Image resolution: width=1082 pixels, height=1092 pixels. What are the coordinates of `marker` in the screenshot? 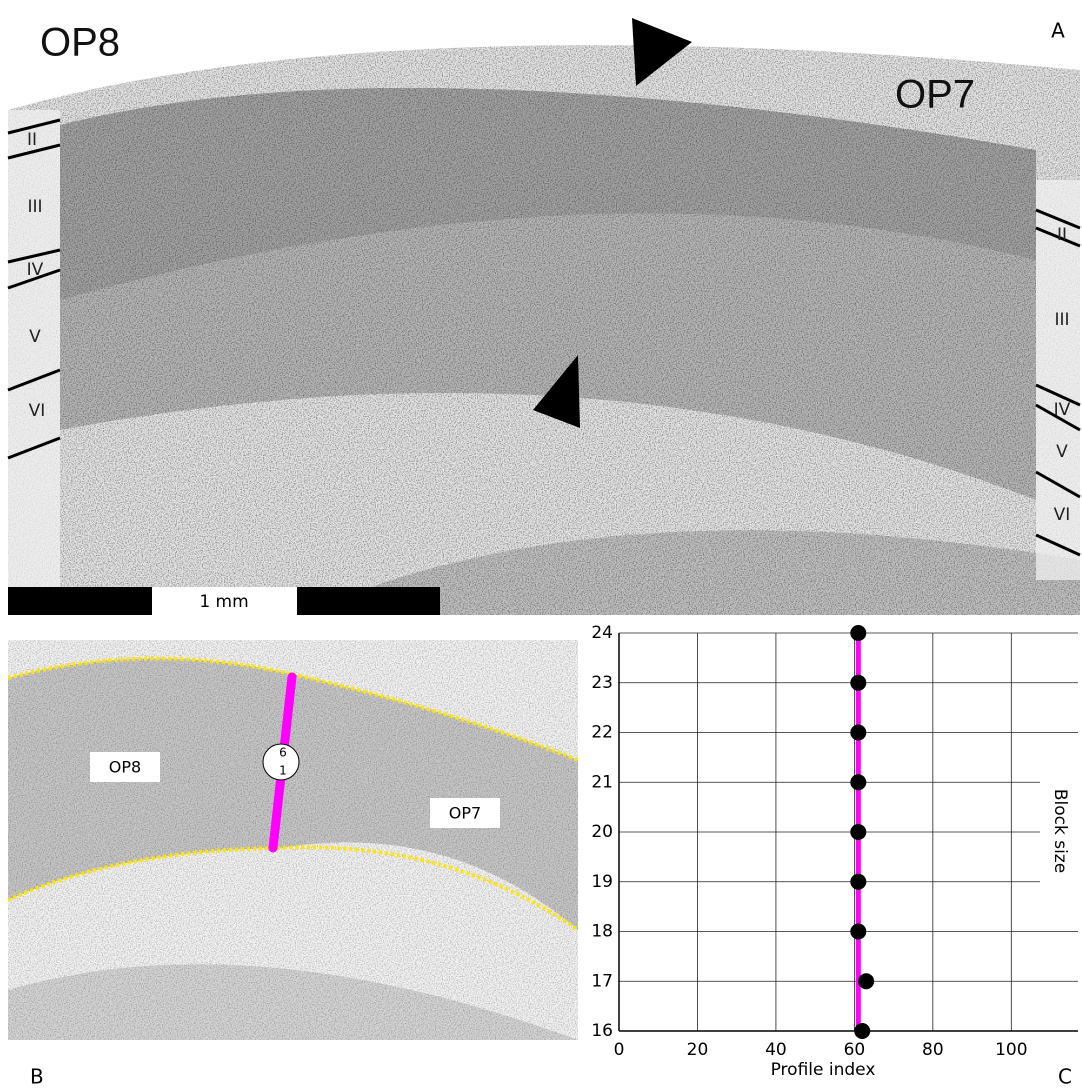 It's located at (281, 762).